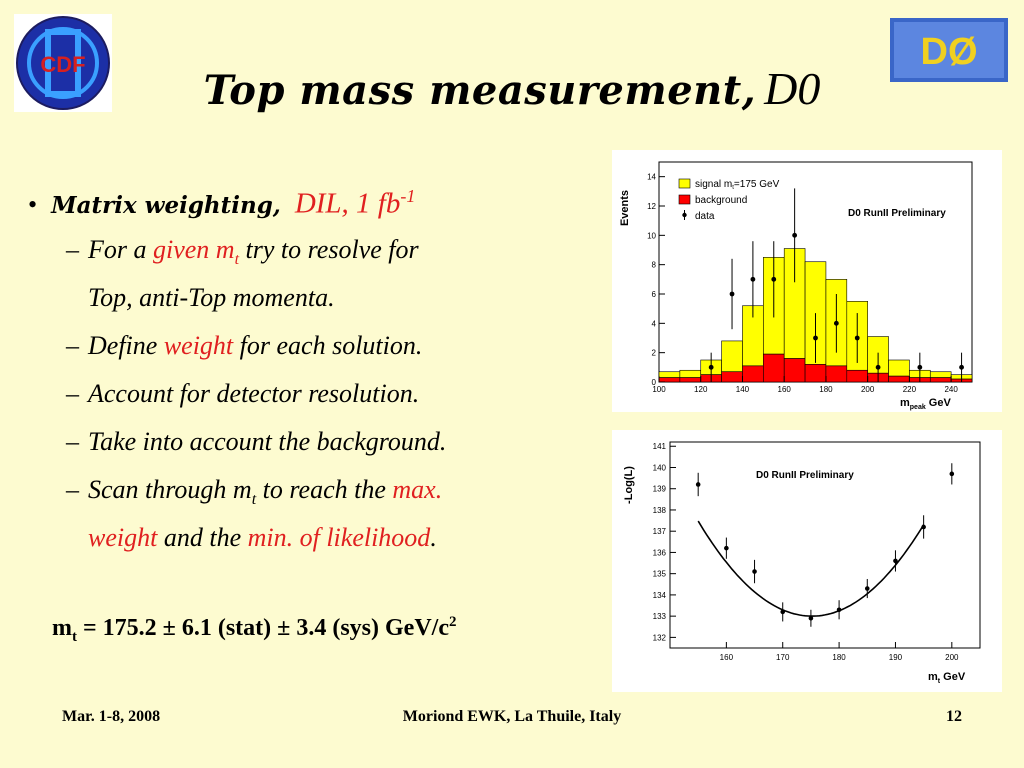 The width and height of the screenshot is (1024, 768). I want to click on x-tick-label: 140, so click(743, 389).